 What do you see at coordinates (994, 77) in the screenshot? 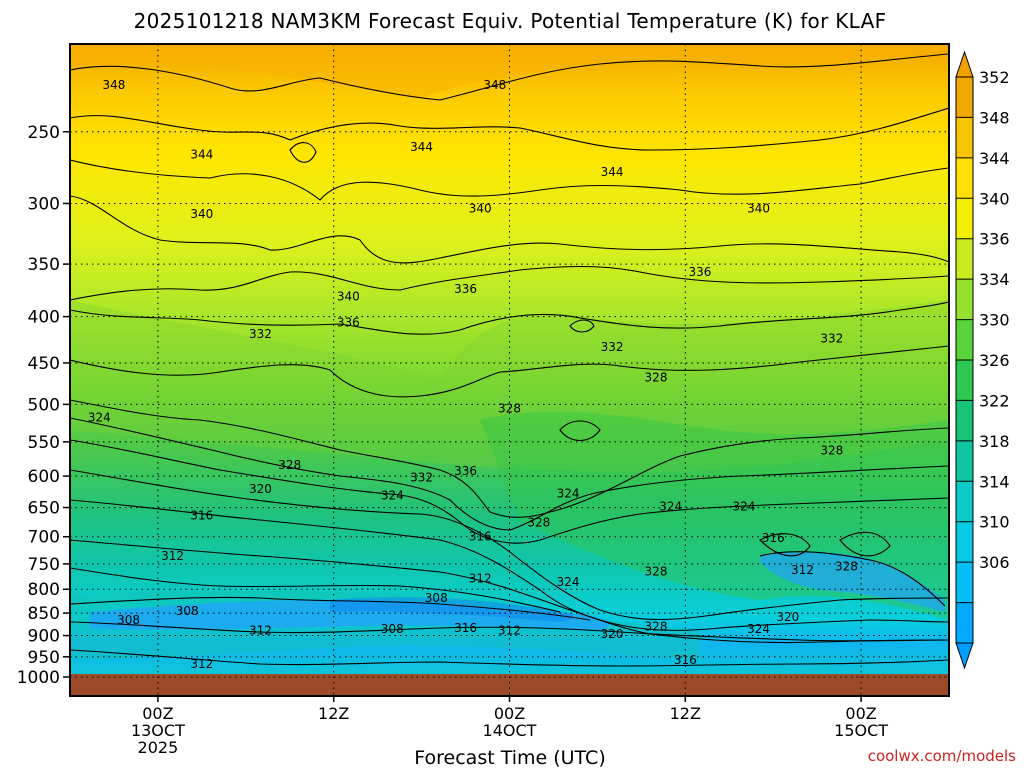
I see `colorbar-label: 352` at bounding box center [994, 77].